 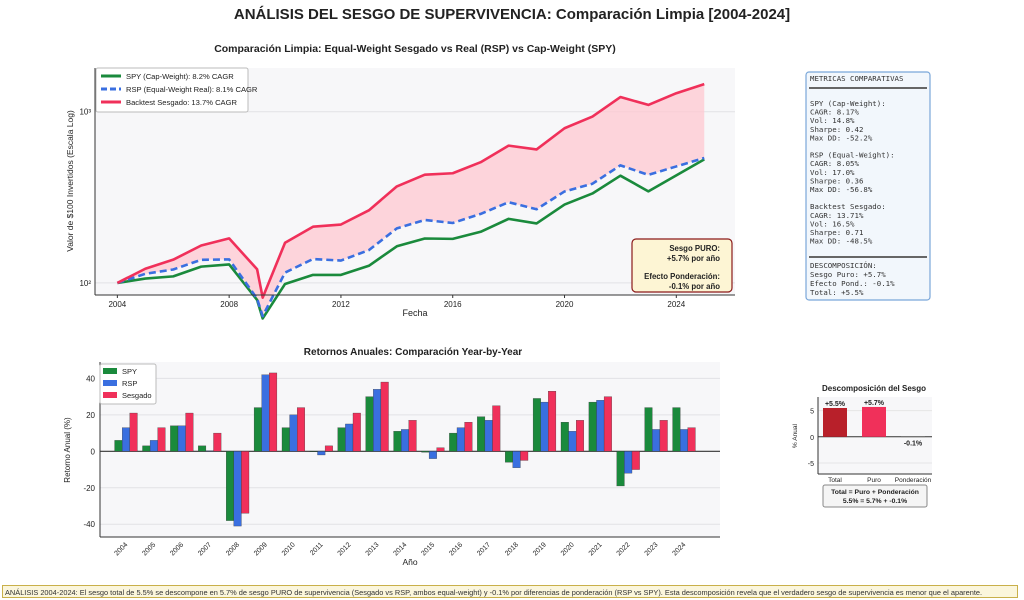 What do you see at coordinates (146, 448) in the screenshot?
I see `bar-spy-2005` at bounding box center [146, 448].